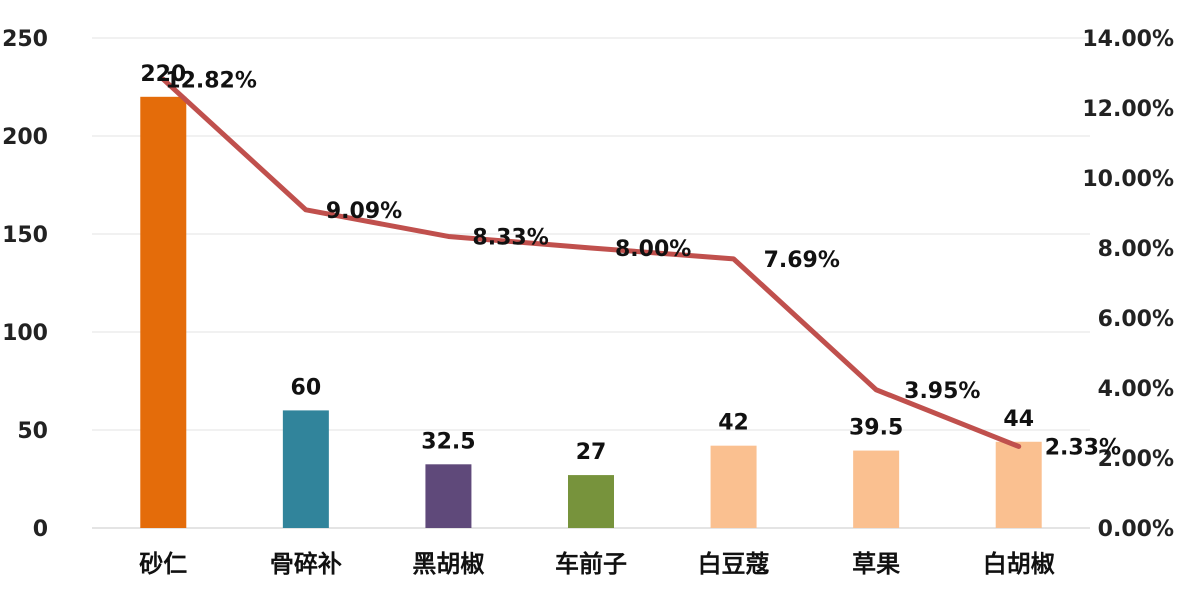 The height and width of the screenshot is (600, 1196). Describe the element at coordinates (733, 423) in the screenshot. I see `bar-value-label: 42` at that location.